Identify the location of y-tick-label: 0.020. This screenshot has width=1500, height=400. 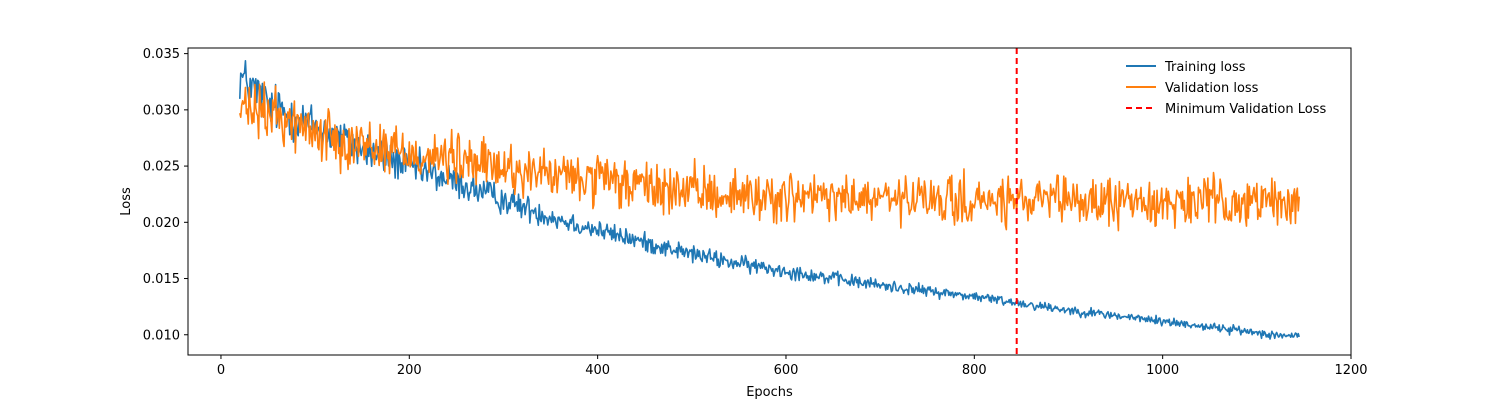
(161, 223).